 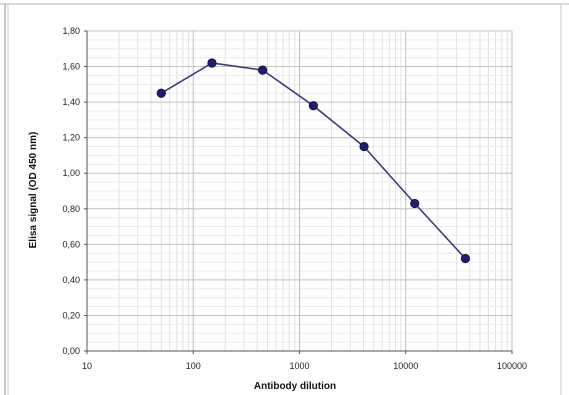 What do you see at coordinates (71, 173) in the screenshot?
I see `y-tick-label: 1,00` at bounding box center [71, 173].